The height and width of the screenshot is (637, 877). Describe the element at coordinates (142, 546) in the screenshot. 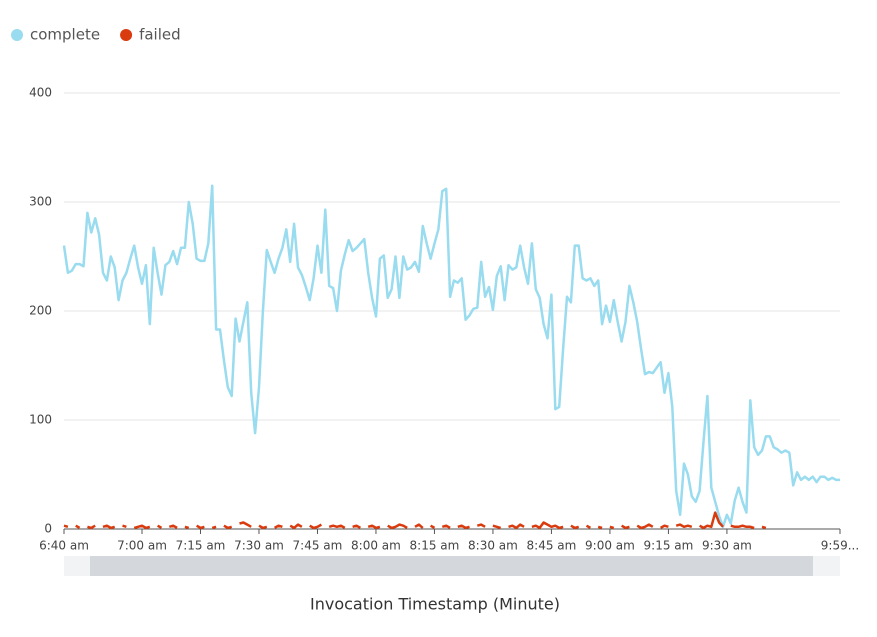

I see `x-tick-label: 7:00 am` at that location.